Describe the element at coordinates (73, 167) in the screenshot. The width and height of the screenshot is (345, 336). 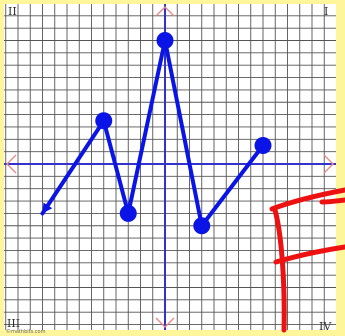
I see `graph-arrow-segment` at that location.